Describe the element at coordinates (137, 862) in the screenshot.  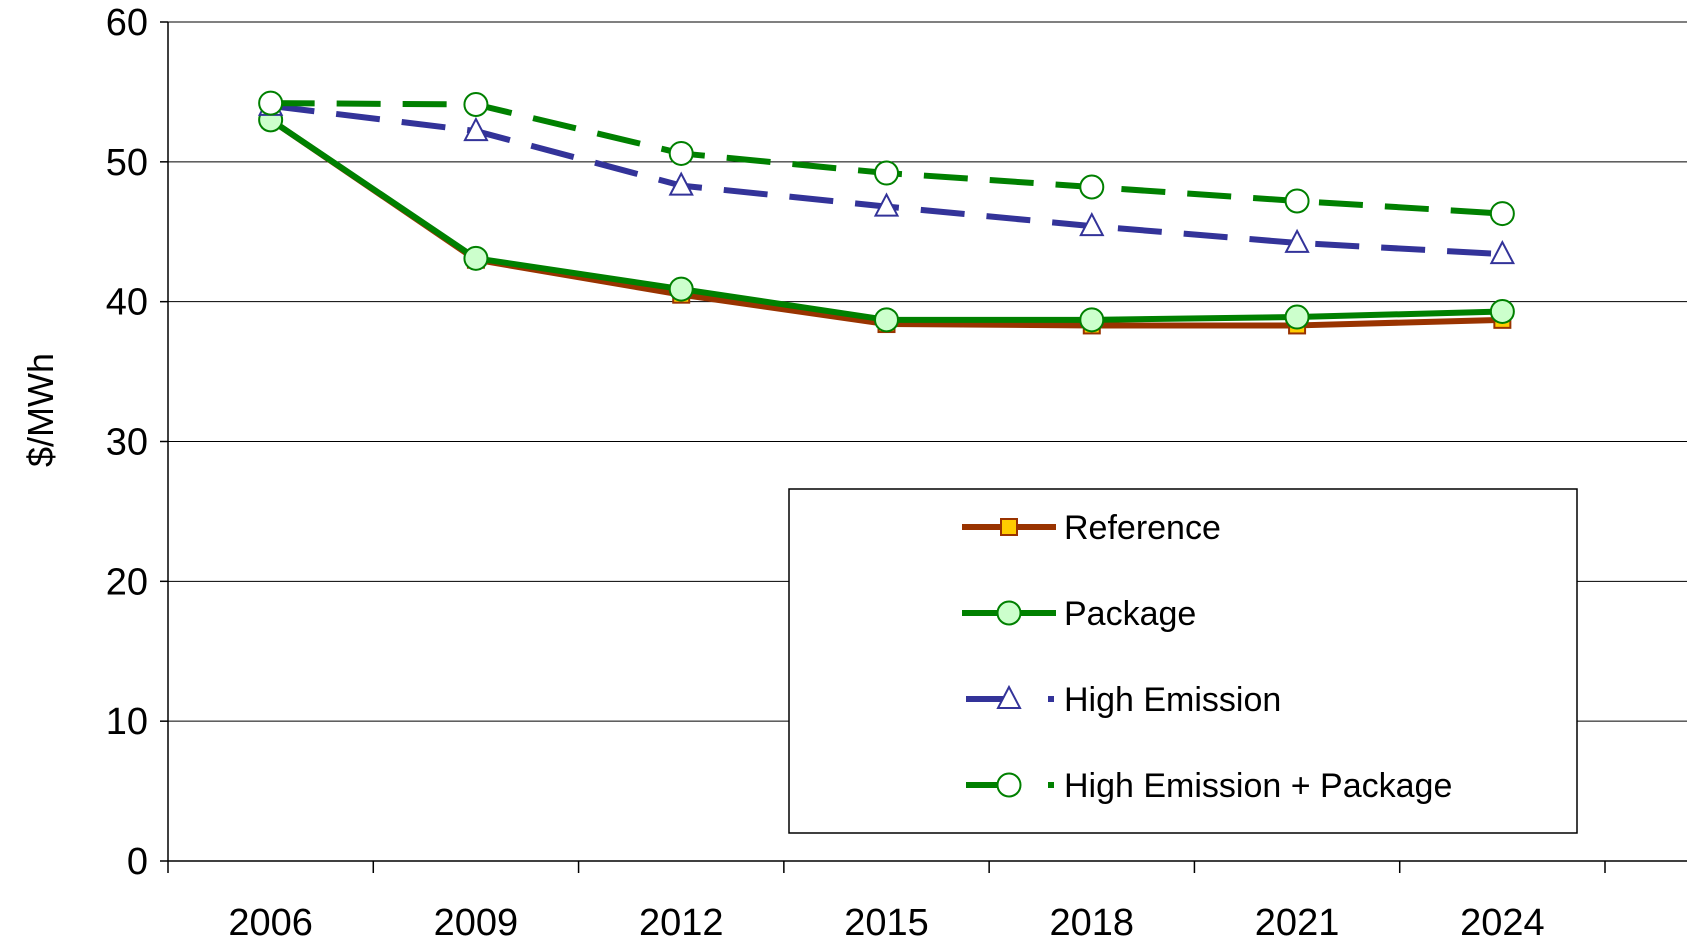
I see `y-tick-label: 0` at that location.